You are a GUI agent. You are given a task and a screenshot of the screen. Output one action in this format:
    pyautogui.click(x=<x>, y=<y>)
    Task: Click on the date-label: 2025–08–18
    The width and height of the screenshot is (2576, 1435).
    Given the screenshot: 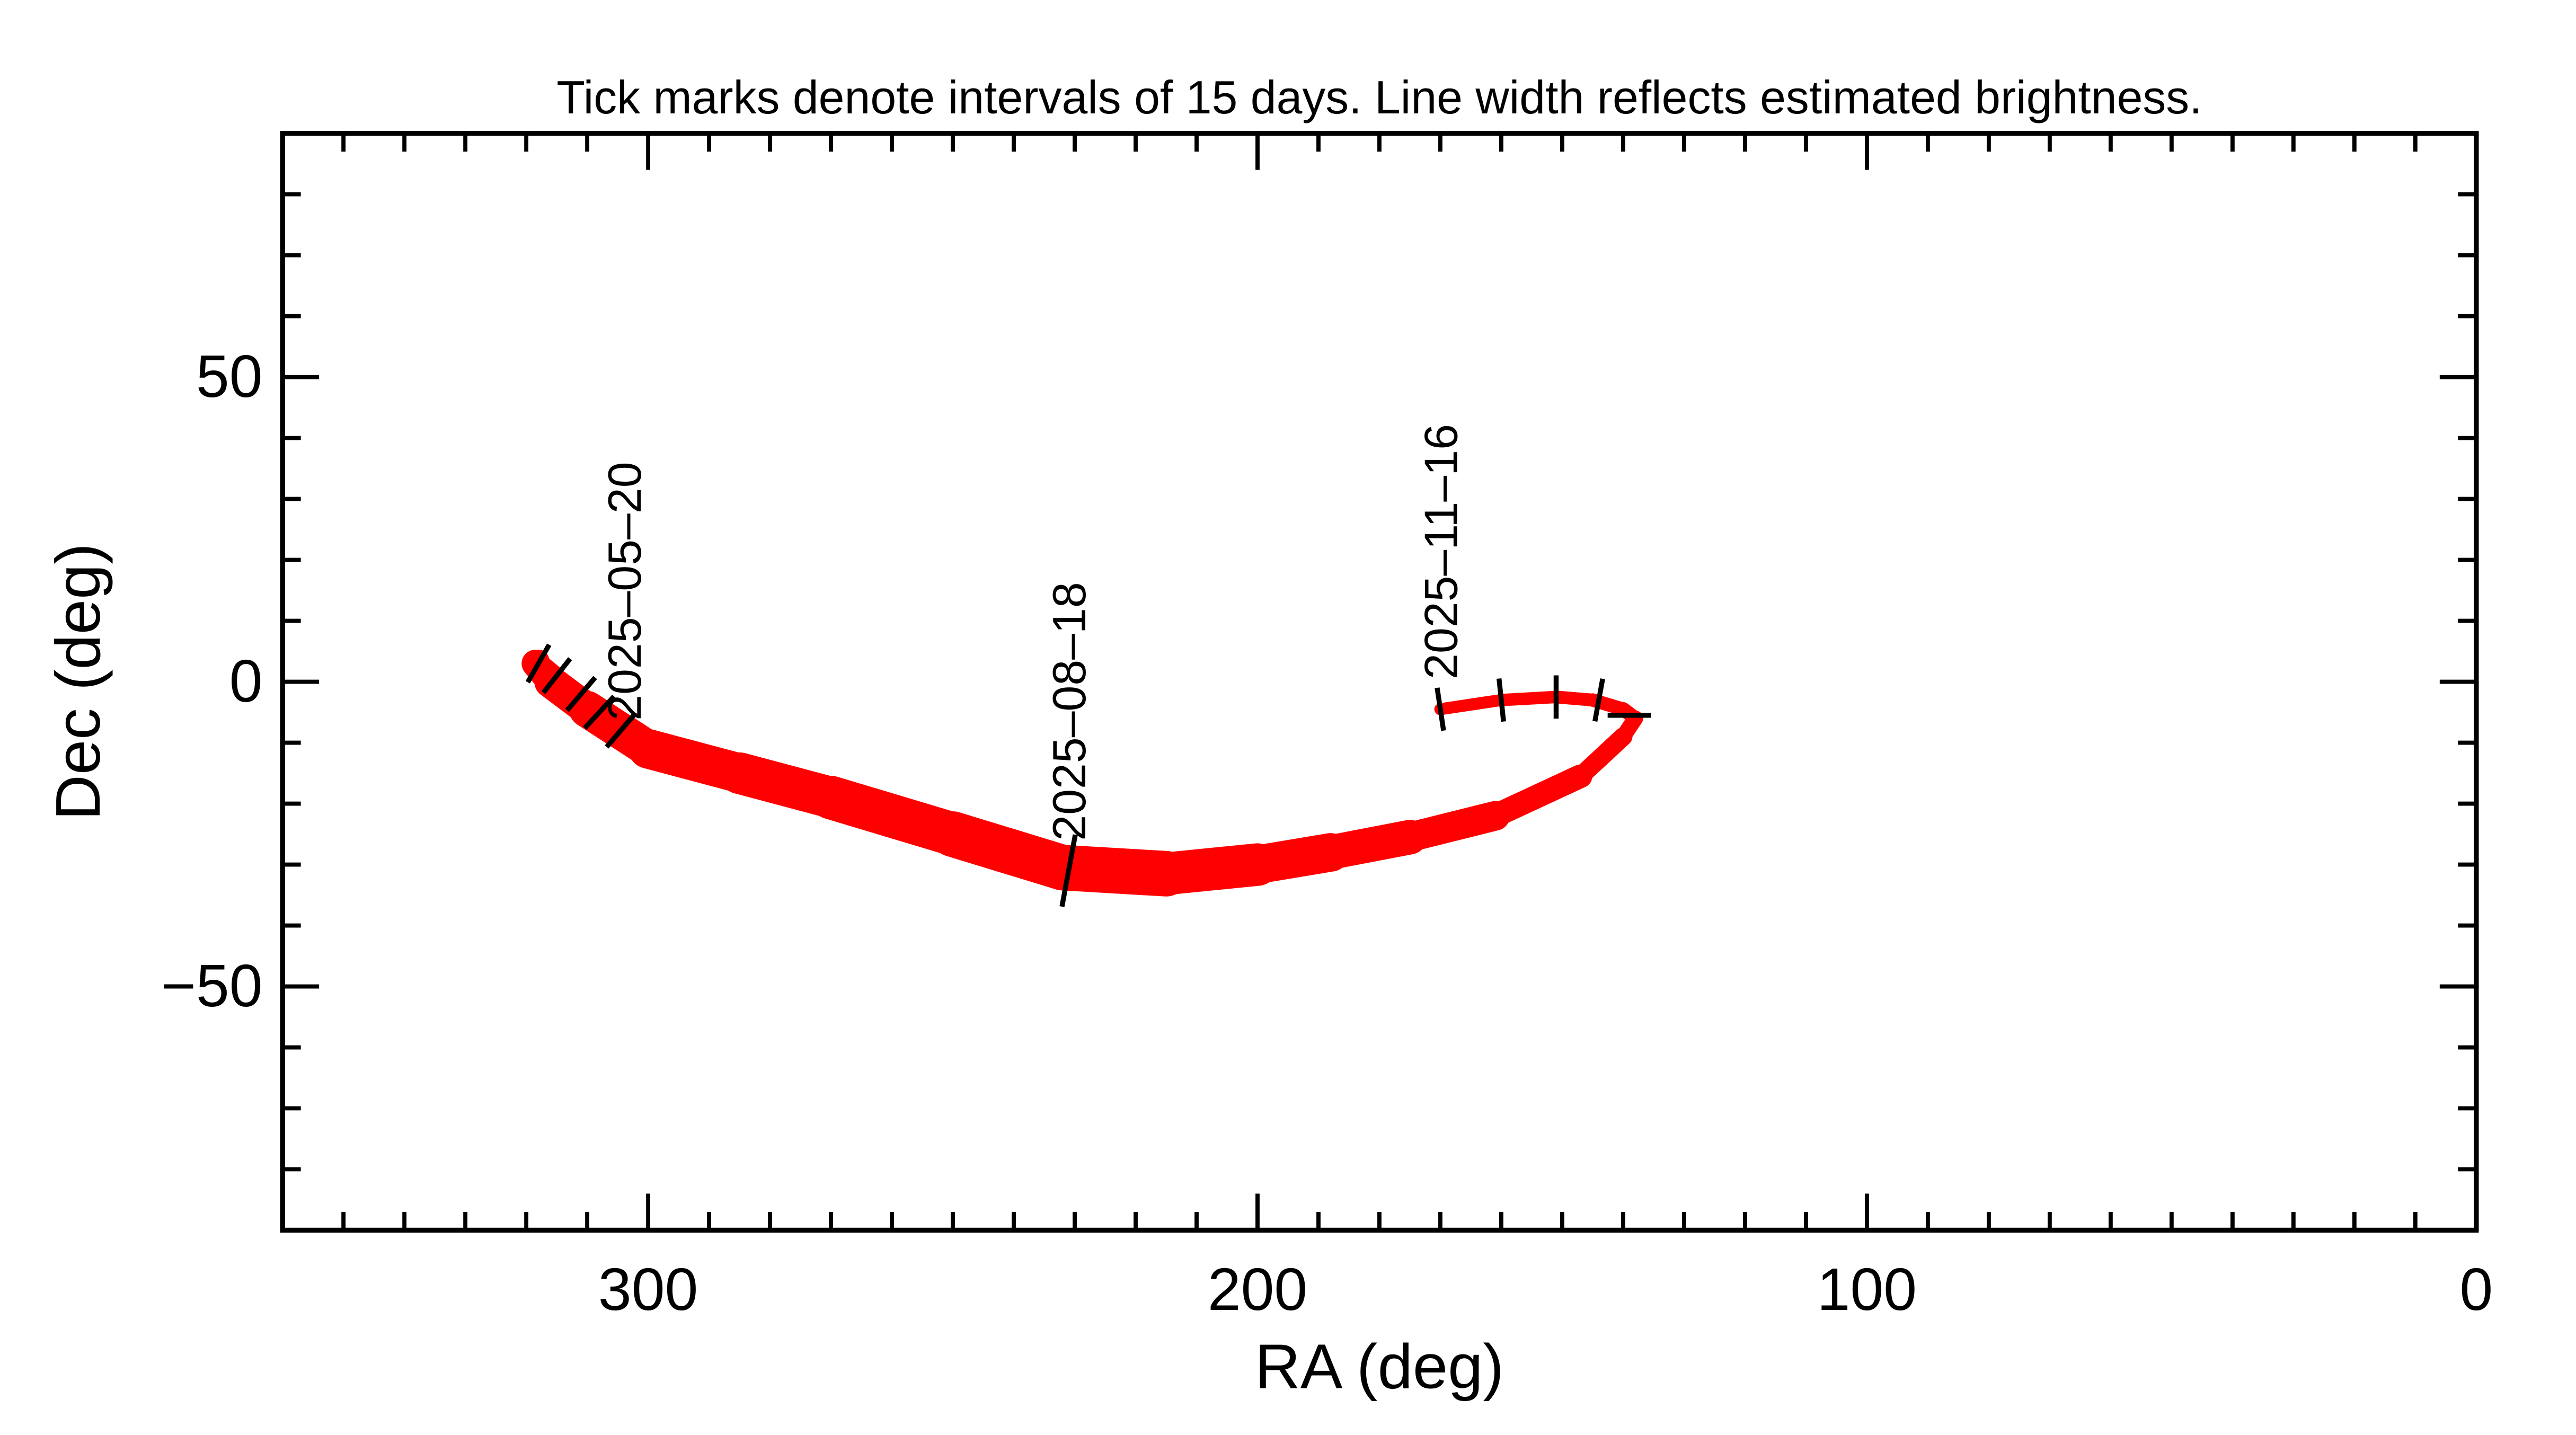 What is the action you would take?
    pyautogui.click(x=1069, y=711)
    